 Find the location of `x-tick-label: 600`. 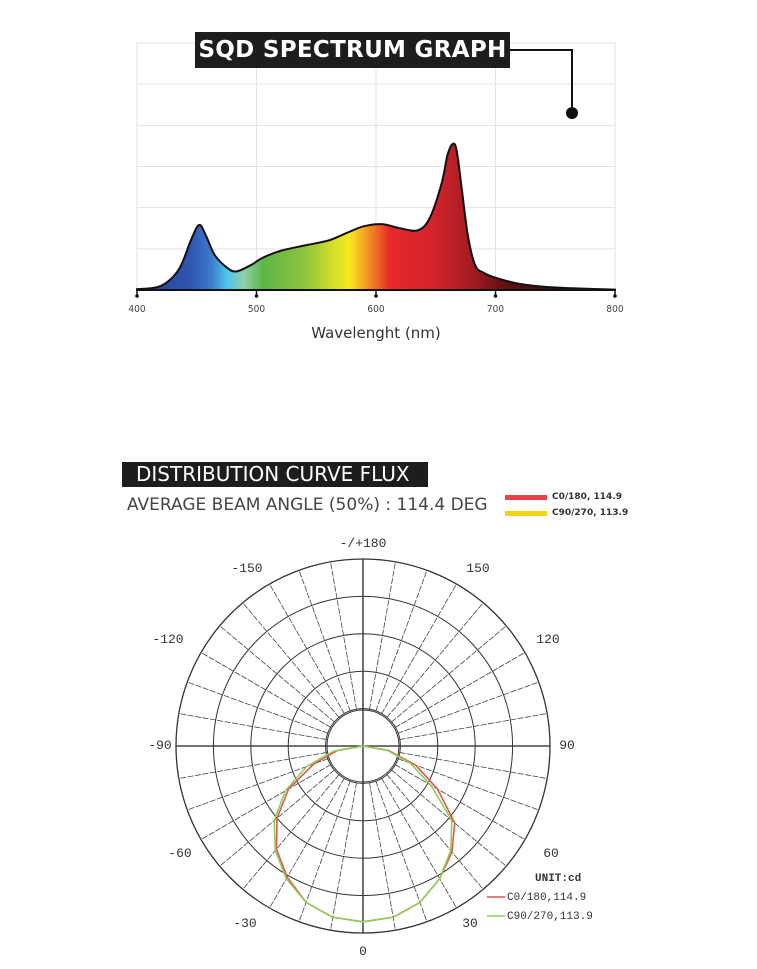

x-tick-label: 600 is located at coordinates (375, 309).